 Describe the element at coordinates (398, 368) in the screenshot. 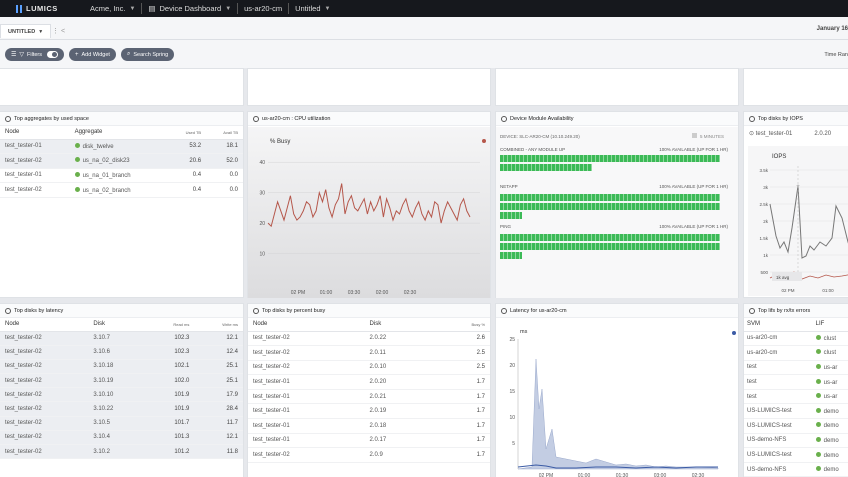

I see `cell-disk: 2.0.10` at that location.